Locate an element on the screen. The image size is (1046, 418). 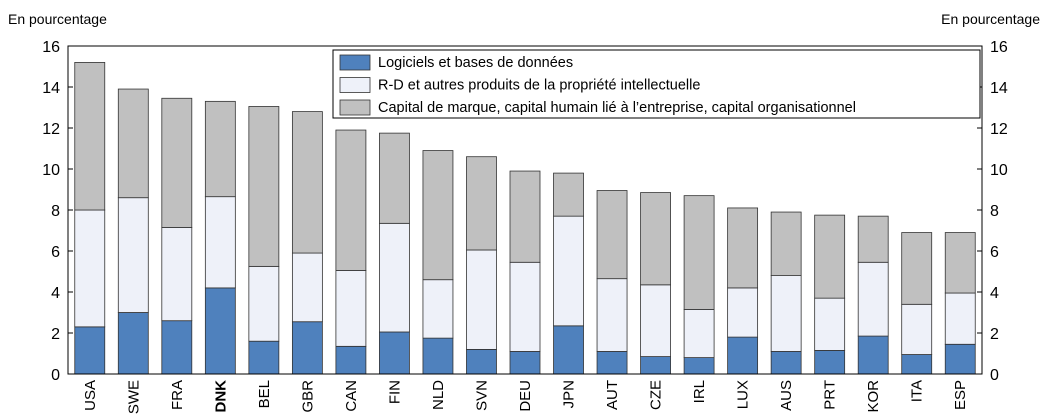
x-tick-label: JPN is located at coordinates (569, 394).